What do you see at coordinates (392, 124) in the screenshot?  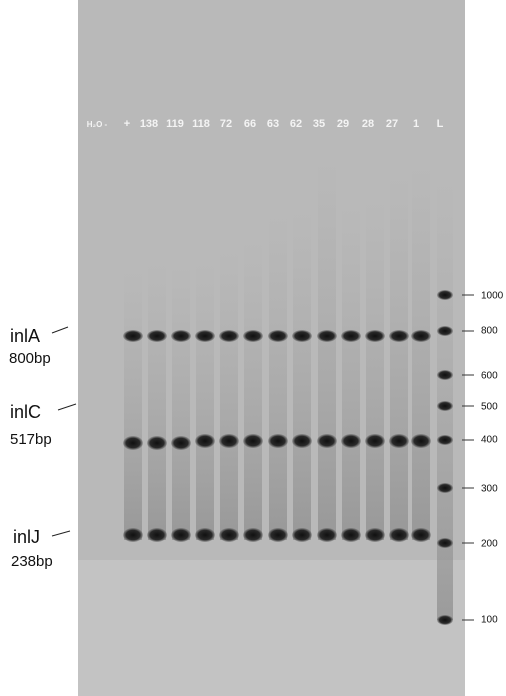 I see `lane-label: 27` at bounding box center [392, 124].